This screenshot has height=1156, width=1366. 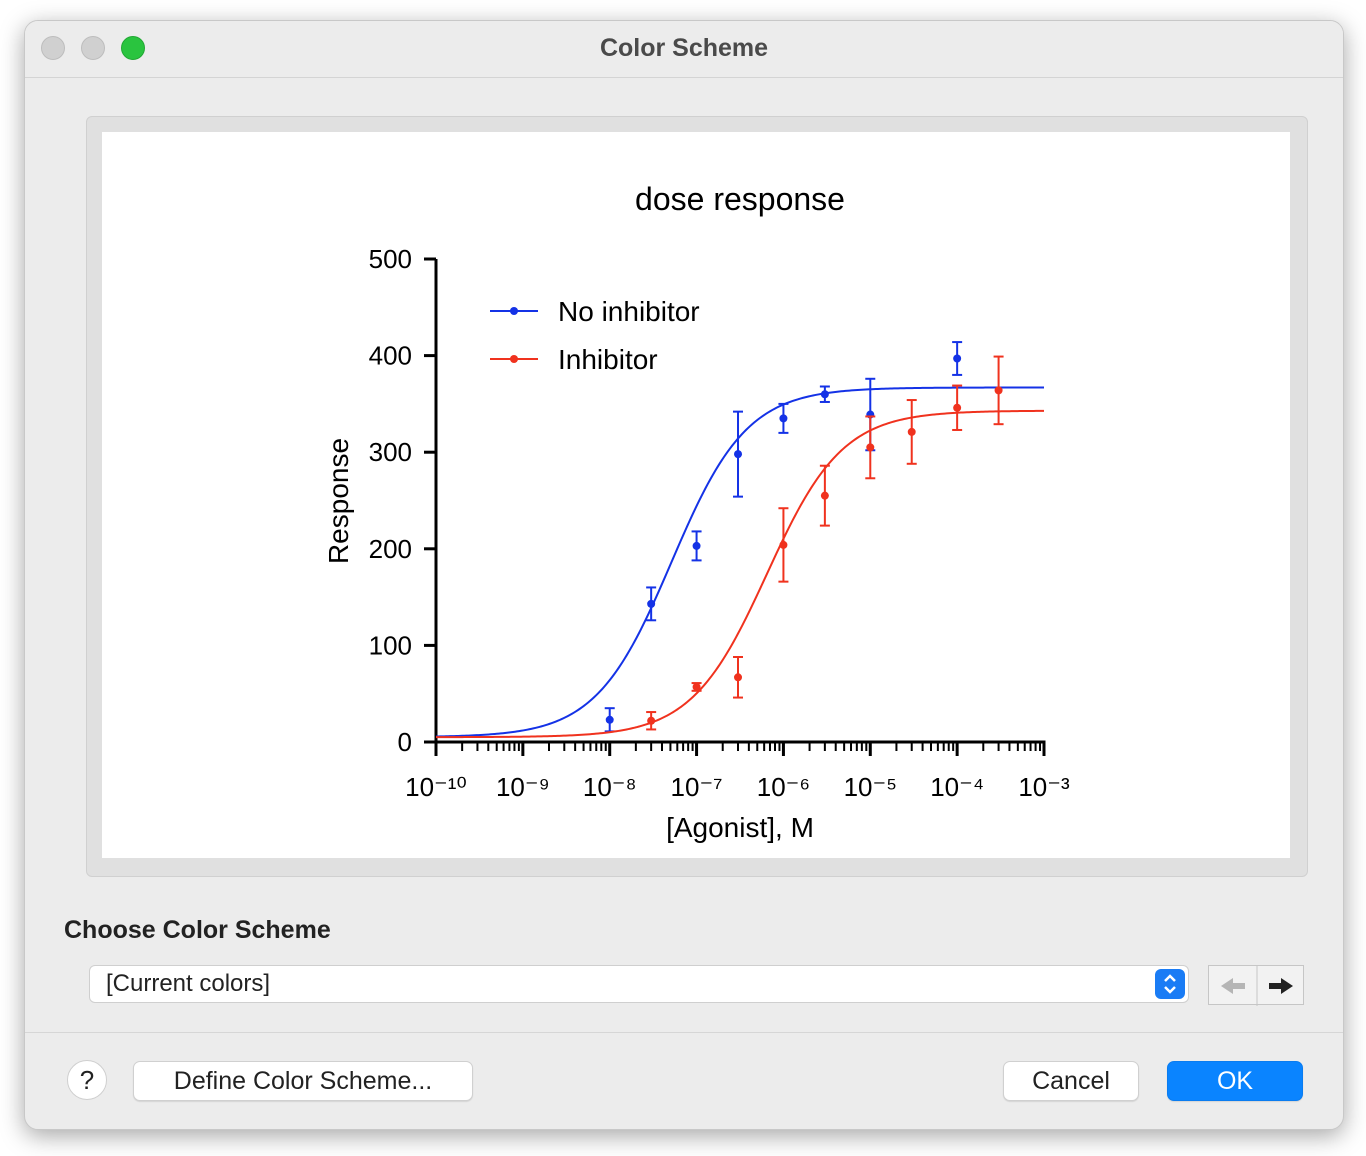 What do you see at coordinates (390, 452) in the screenshot?
I see `y-tick-label: 300` at bounding box center [390, 452].